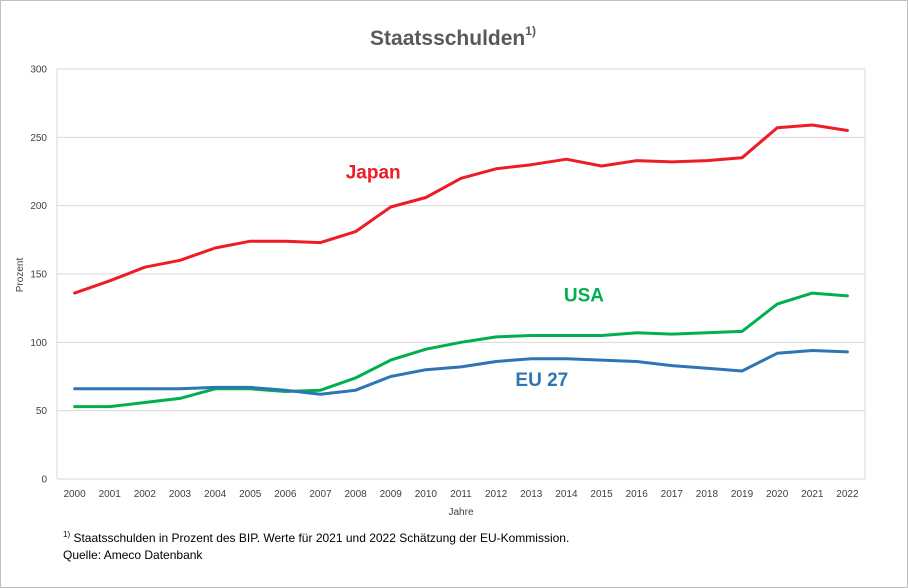 The image size is (908, 588). I want to click on x-tick-label: 2022, so click(847, 494).